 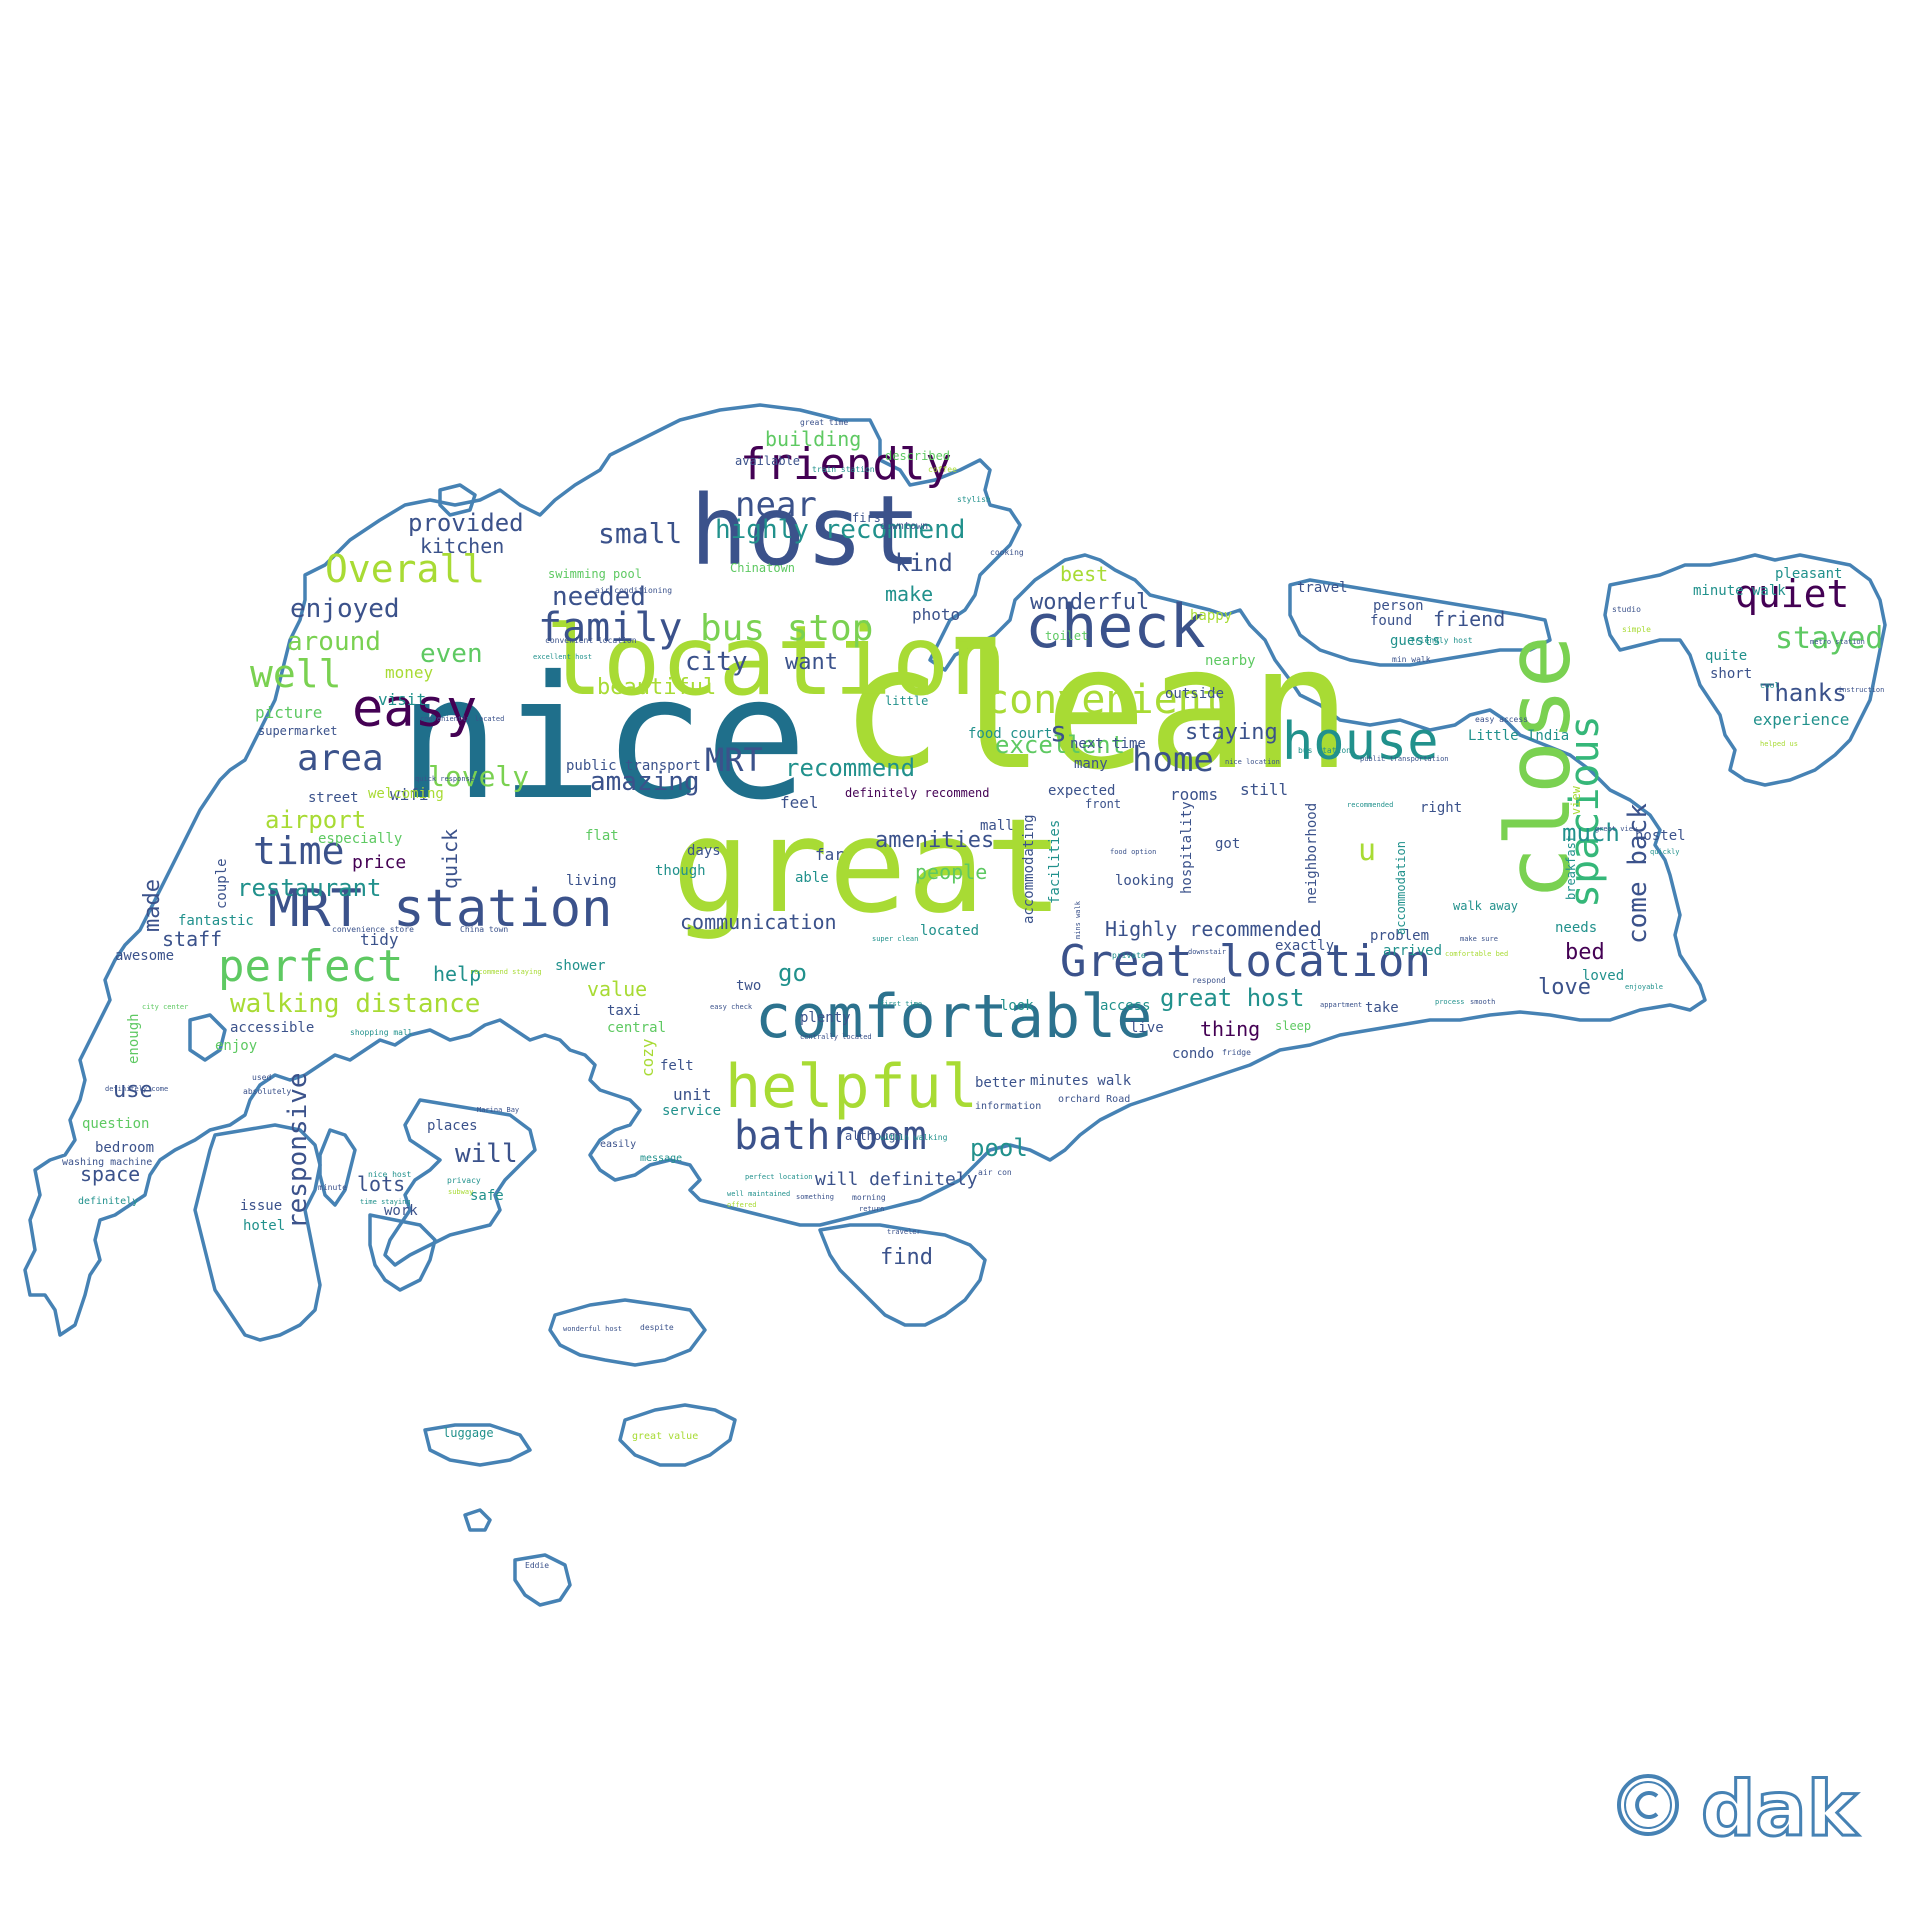 What do you see at coordinates (580, 965) in the screenshot?
I see `word-shower: shower` at bounding box center [580, 965].